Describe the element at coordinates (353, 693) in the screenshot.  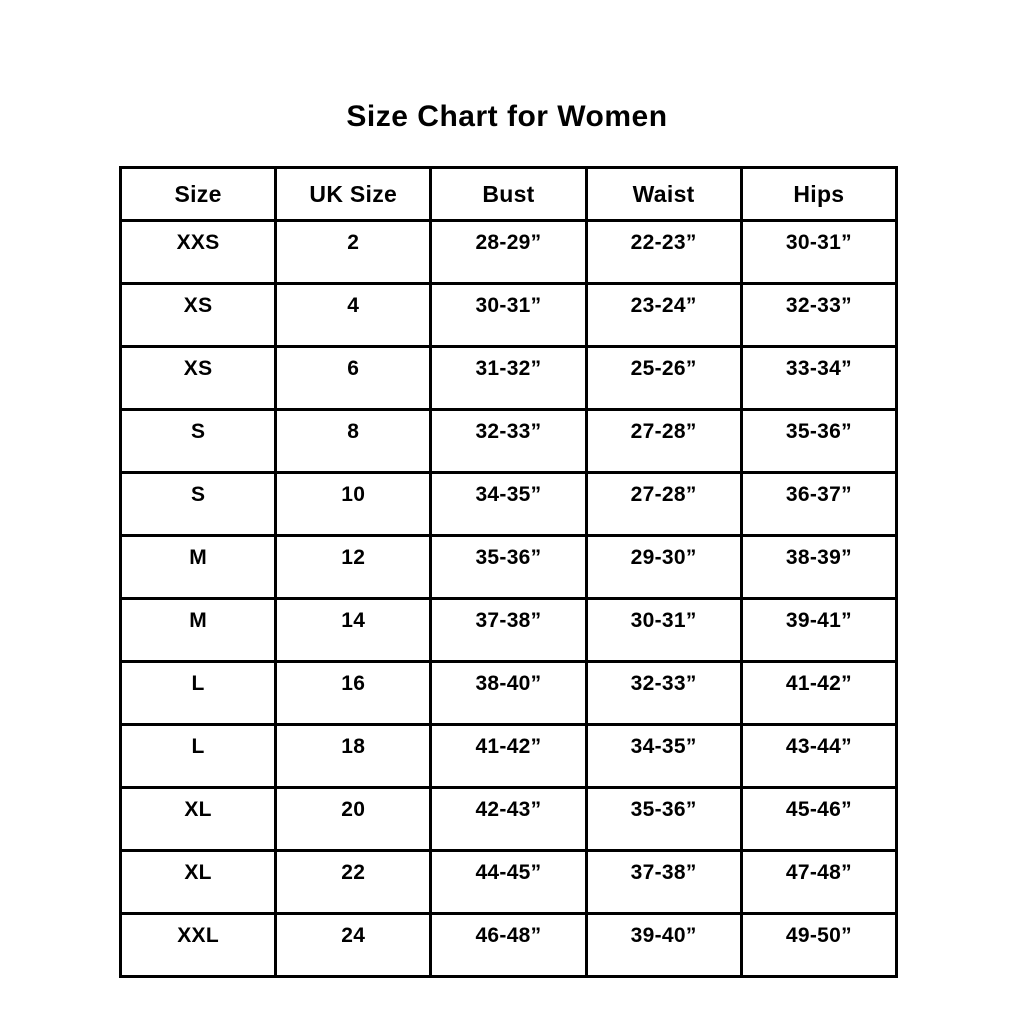
I see `cell: 16` at that location.